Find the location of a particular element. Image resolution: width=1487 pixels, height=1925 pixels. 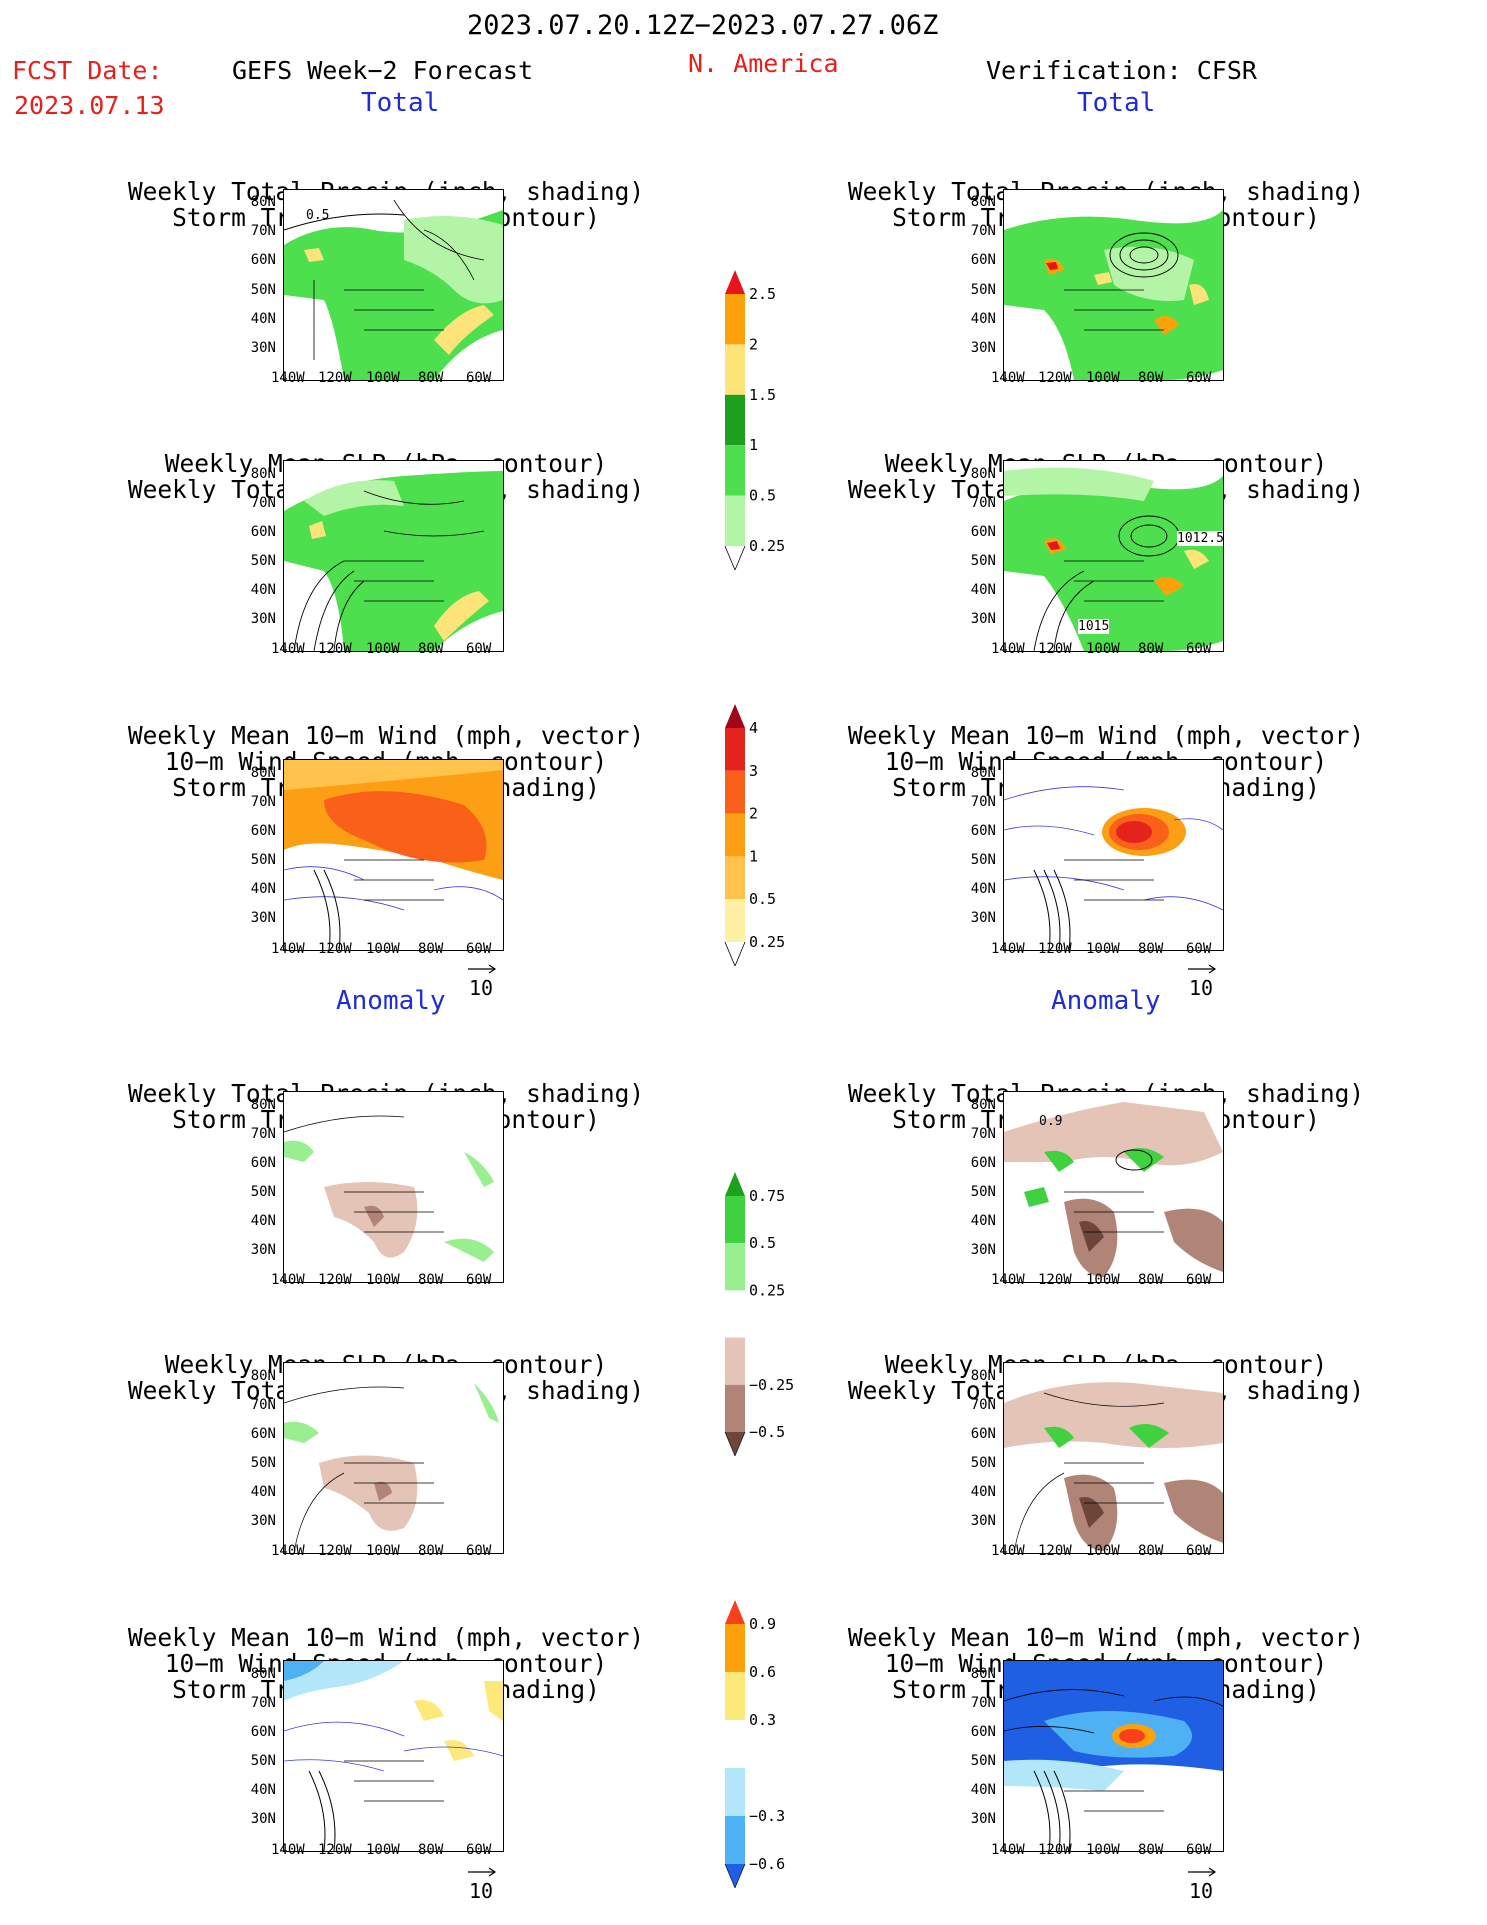

colorbar-label: 0.3 is located at coordinates (762, 1720).